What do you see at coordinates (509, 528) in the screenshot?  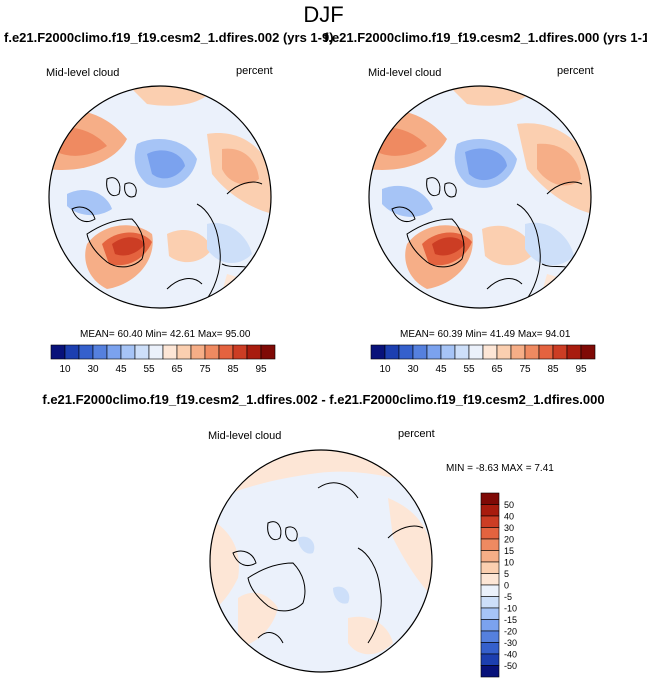 I see `diff-colorbar-tick-label: 30` at bounding box center [509, 528].